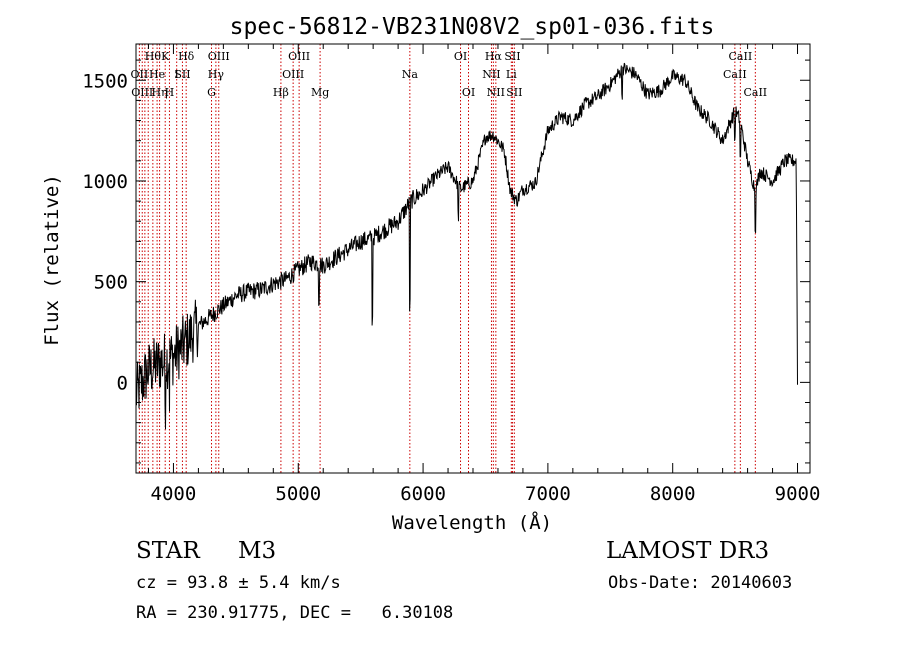 The height and width of the screenshot is (649, 900). What do you see at coordinates (105, 81) in the screenshot?
I see `y-tick-label: 1500` at bounding box center [105, 81].